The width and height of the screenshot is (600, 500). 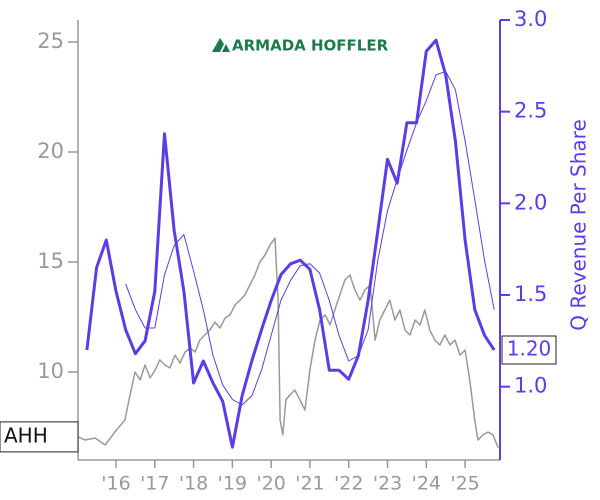 I want to click on x-tick-label: '22, so click(x=348, y=484).